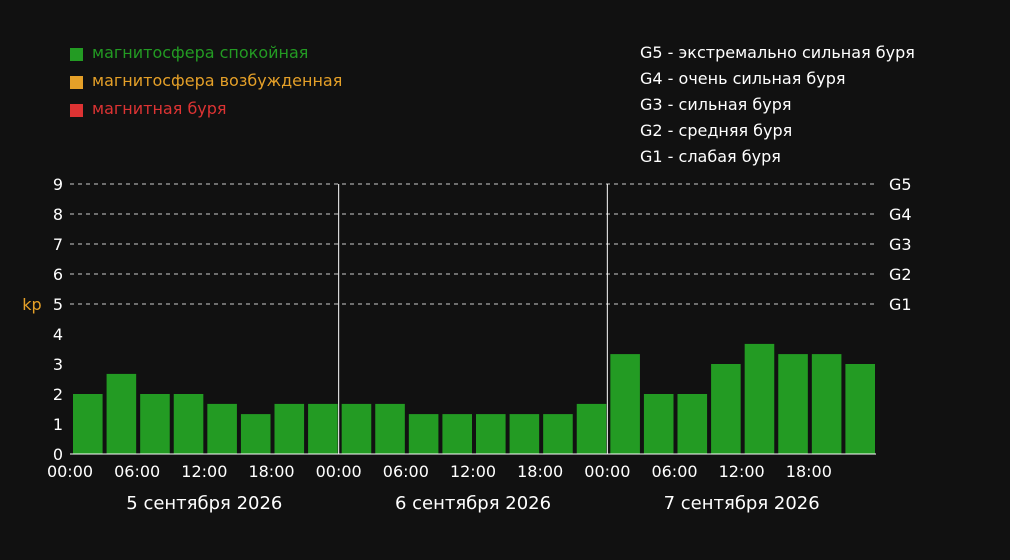 The image size is (1010, 560). Describe the element at coordinates (58, 184) in the screenshot. I see `y-tick-label: 9` at that location.